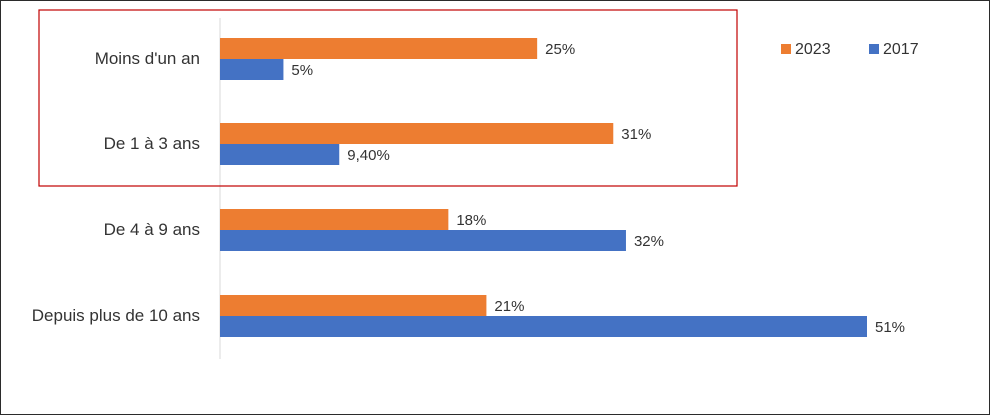  What do you see at coordinates (560, 49) in the screenshot?
I see `data-label: 25%` at bounding box center [560, 49].